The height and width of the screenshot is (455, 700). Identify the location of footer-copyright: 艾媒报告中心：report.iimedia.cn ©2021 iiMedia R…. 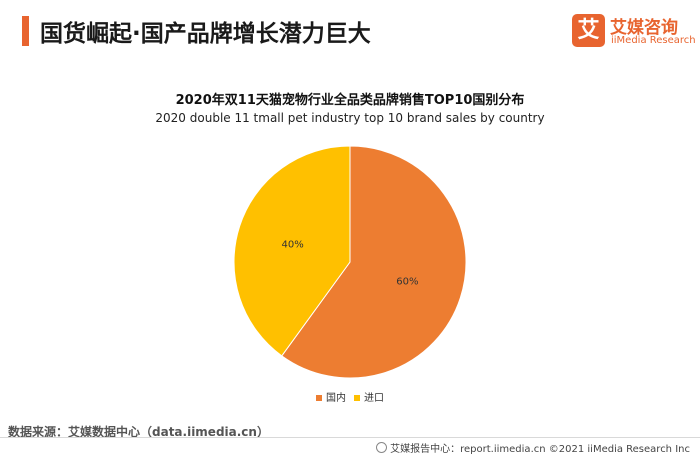
(533, 447).